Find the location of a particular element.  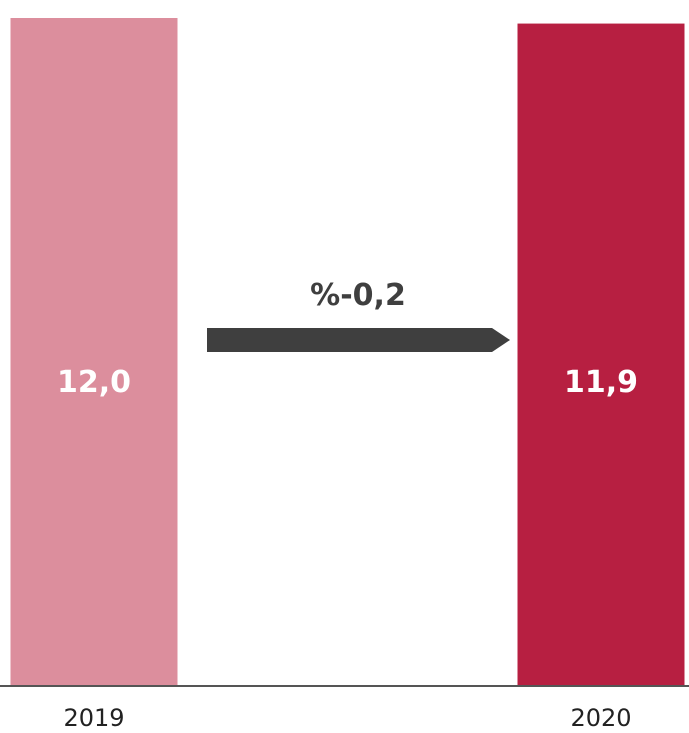

change-arrow is located at coordinates (358, 340).